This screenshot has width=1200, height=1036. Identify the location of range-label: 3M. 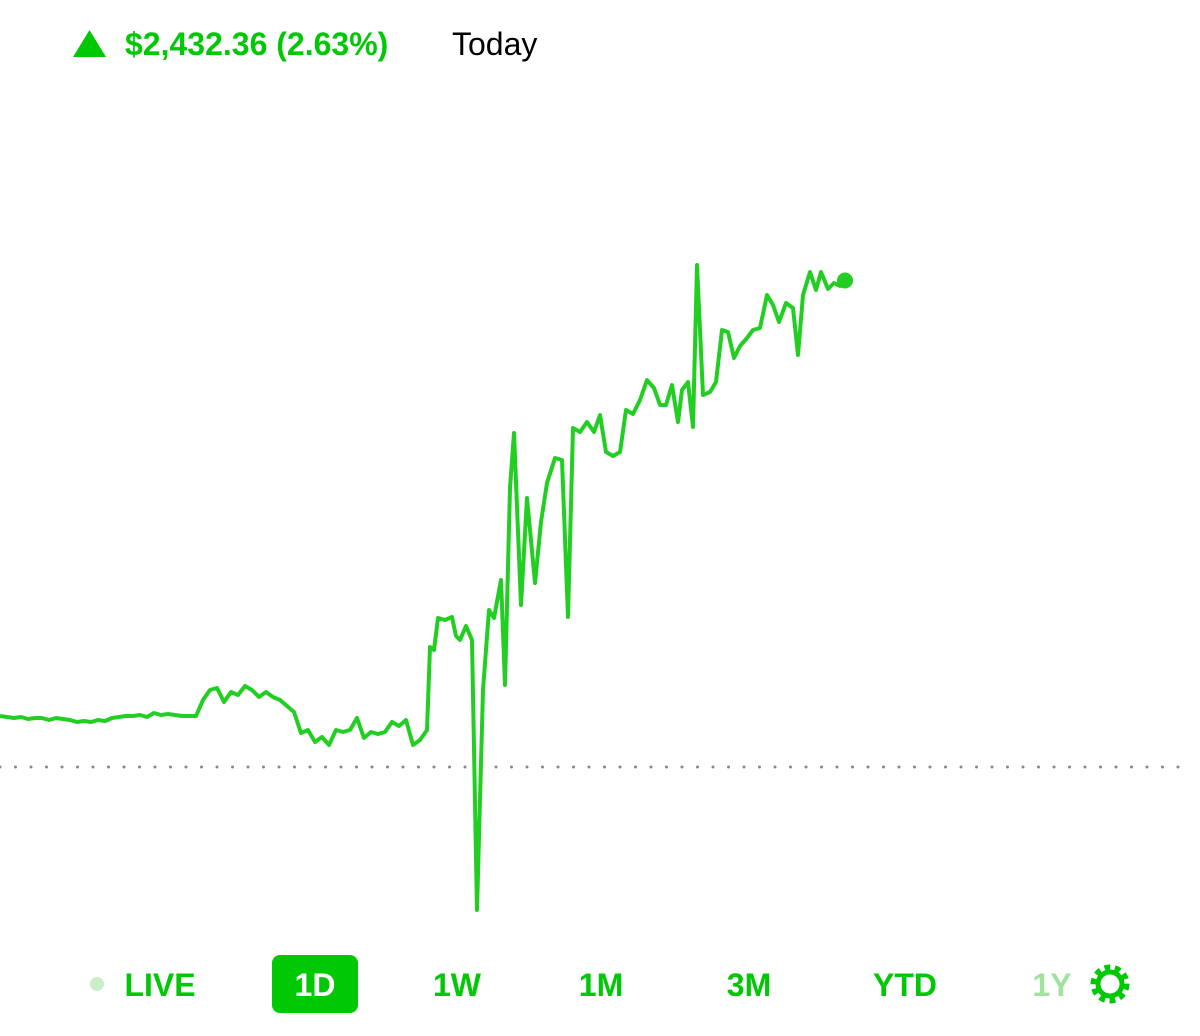
(749, 985).